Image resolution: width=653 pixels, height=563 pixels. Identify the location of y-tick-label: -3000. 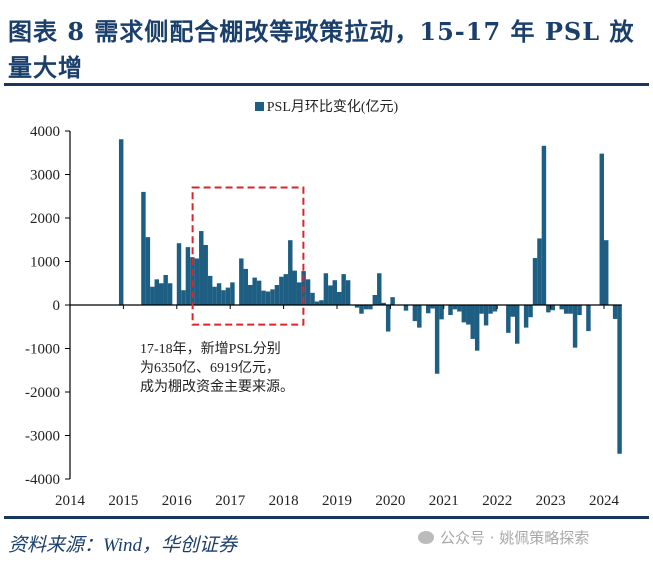
(42, 437).